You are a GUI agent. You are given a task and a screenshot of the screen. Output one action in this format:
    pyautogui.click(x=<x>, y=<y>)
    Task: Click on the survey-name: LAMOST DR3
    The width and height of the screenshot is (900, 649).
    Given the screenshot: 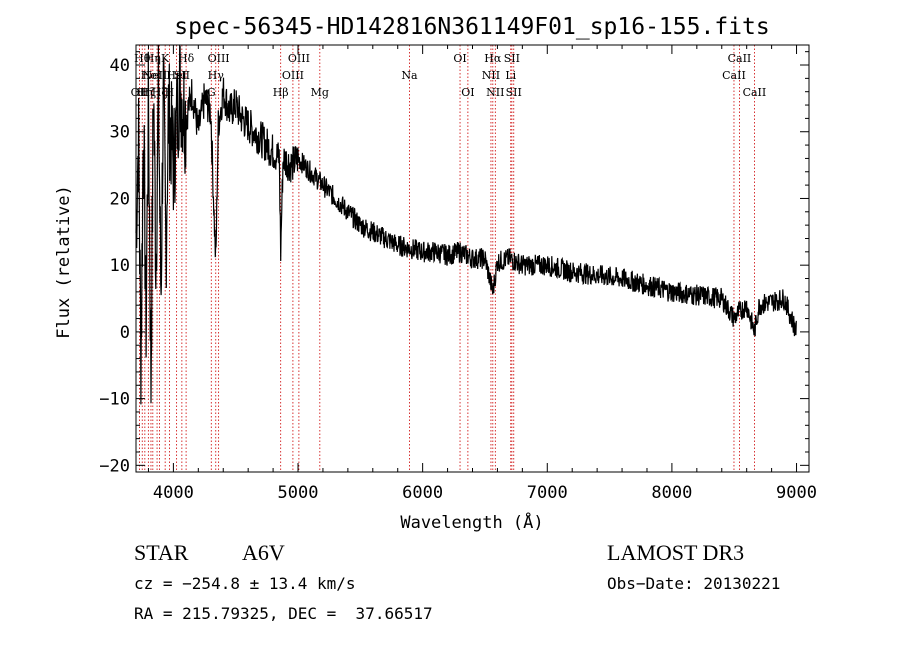 What is the action you would take?
    pyautogui.click(x=676, y=552)
    